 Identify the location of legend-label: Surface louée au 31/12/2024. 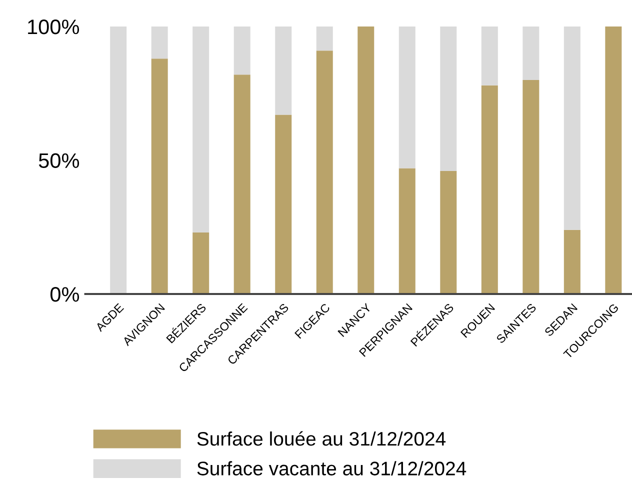
(321, 438).